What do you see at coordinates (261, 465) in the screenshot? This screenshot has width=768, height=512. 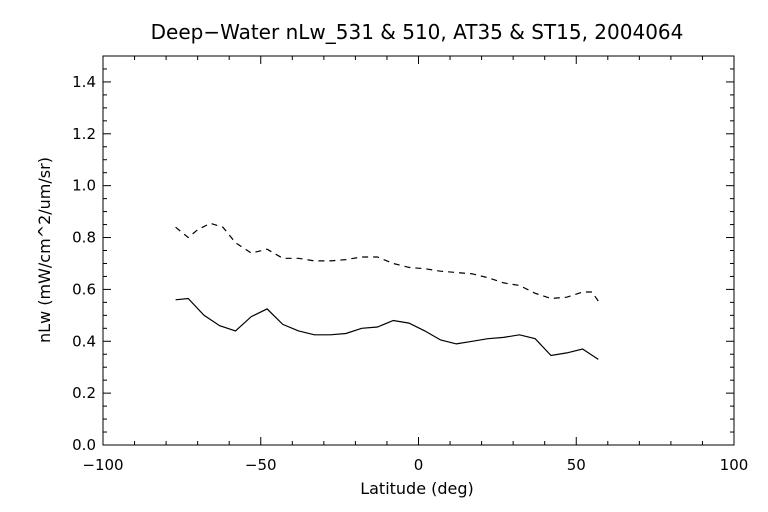 I see `x-tick-label: −50` at bounding box center [261, 465].